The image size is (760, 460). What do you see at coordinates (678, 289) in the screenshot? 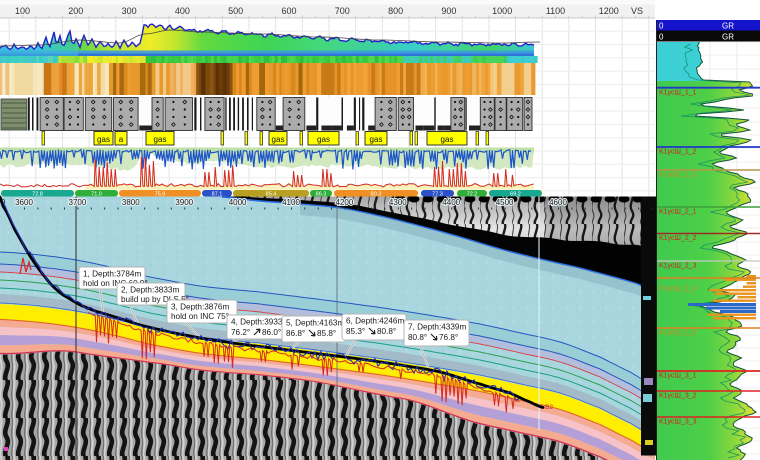
I see `svg-text: K1ycШ_2_4` at bounding box center [678, 289].